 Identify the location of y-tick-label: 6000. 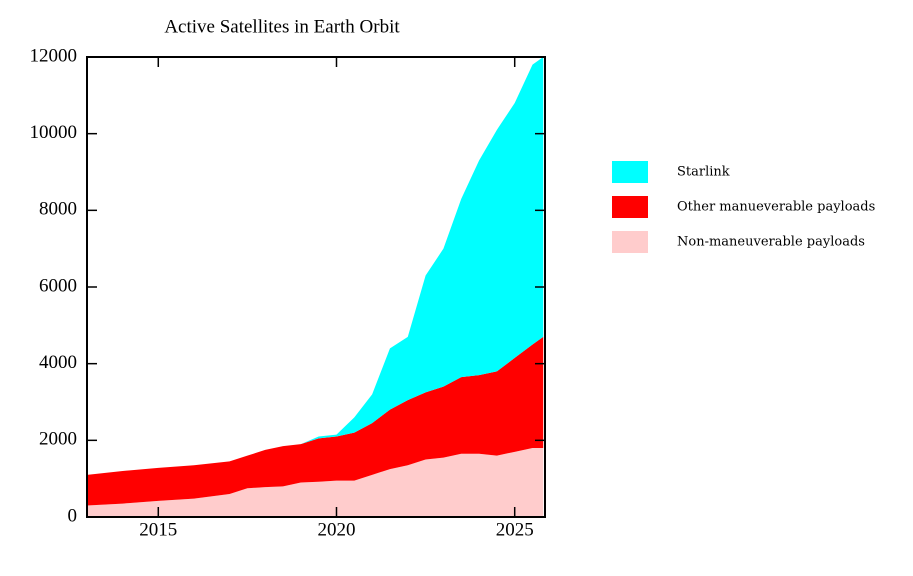
(58, 285).